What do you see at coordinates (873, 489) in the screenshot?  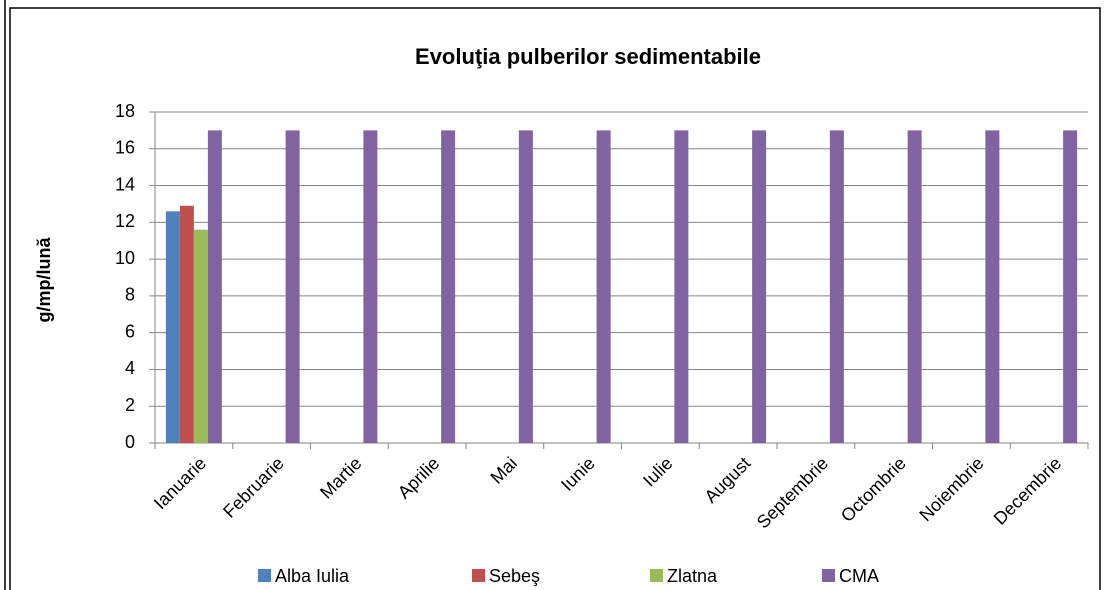 I see `x-tick-label: Octombrie` at bounding box center [873, 489].